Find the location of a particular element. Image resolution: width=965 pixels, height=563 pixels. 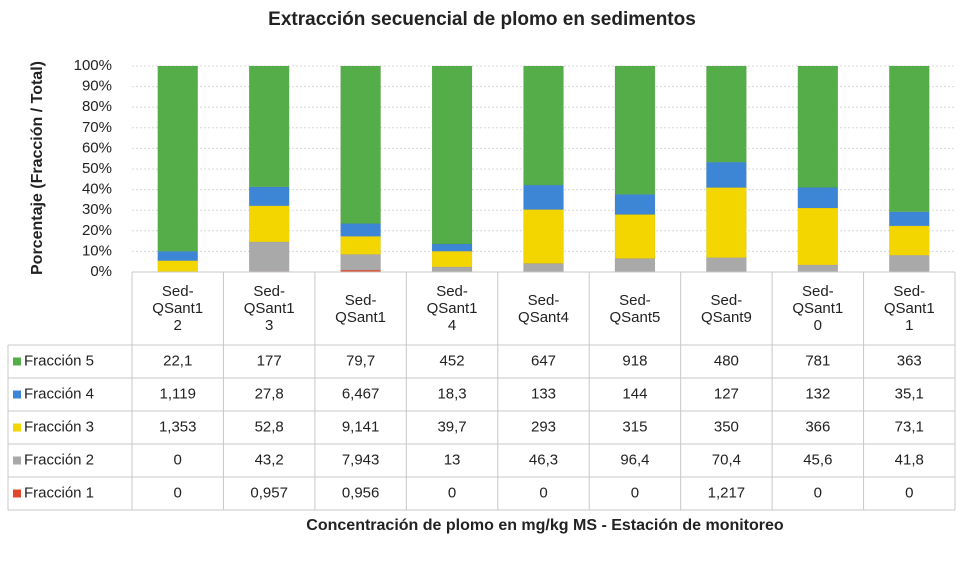

y-tick-label: 100% is located at coordinates (93, 65).